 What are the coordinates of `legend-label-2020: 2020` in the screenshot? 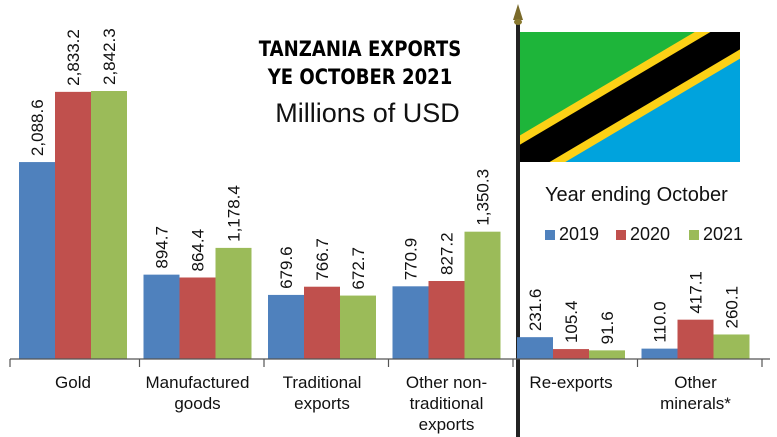 It's located at (650, 234).